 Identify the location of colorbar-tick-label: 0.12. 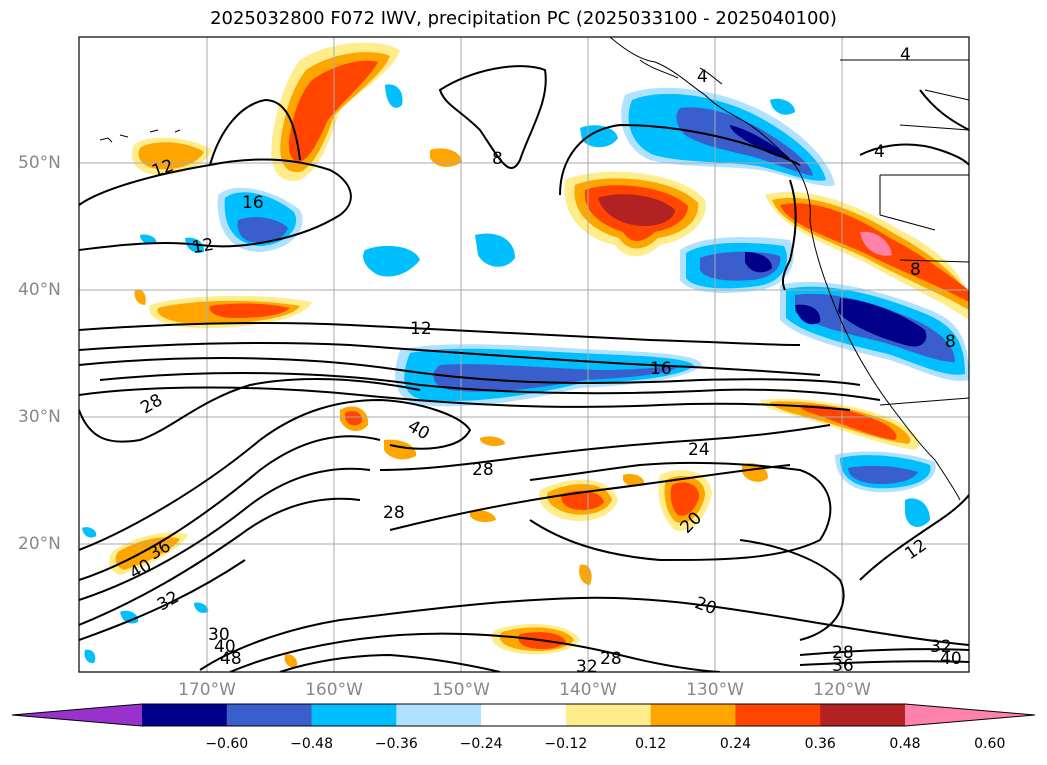
(651, 744).